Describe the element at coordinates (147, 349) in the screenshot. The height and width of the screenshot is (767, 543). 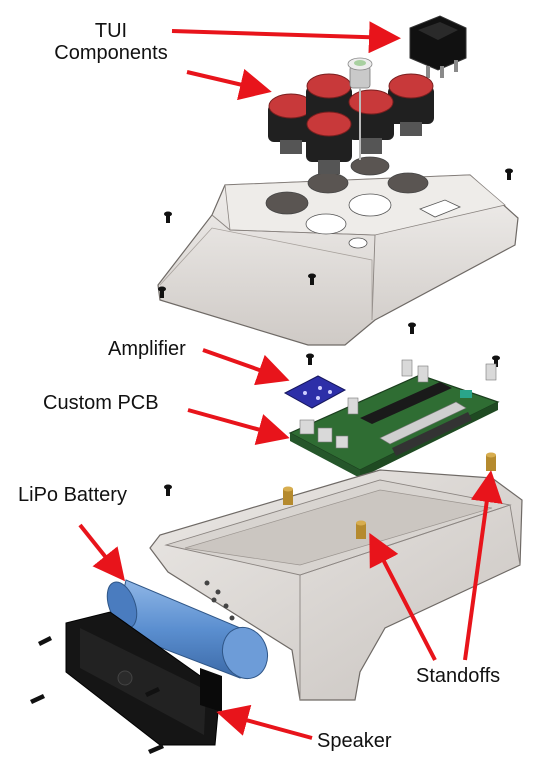
I see `label-amplifier: Amplifier` at that location.